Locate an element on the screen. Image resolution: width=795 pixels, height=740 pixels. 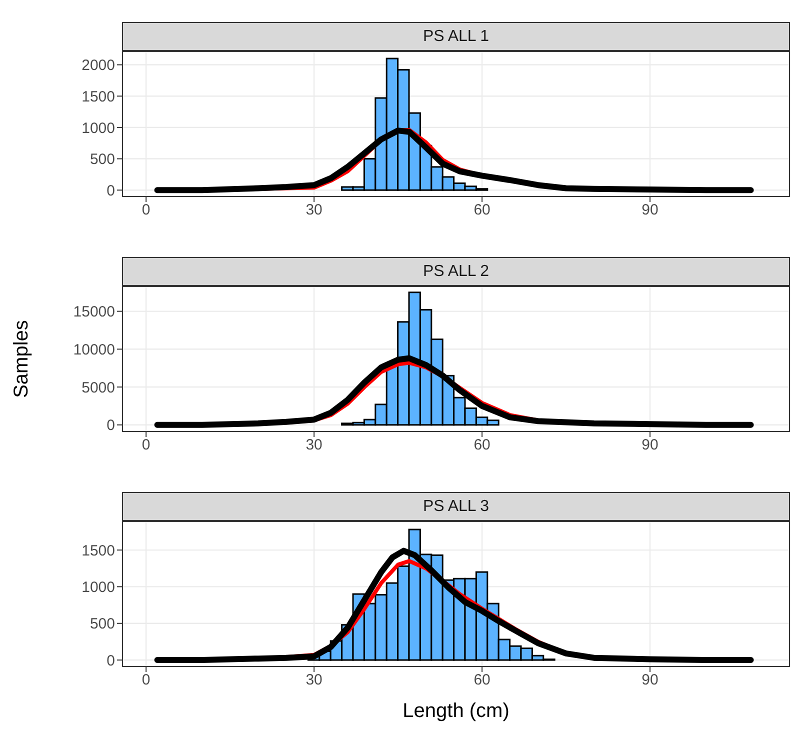
y-axis-title: Samples is located at coordinates (22, 359).